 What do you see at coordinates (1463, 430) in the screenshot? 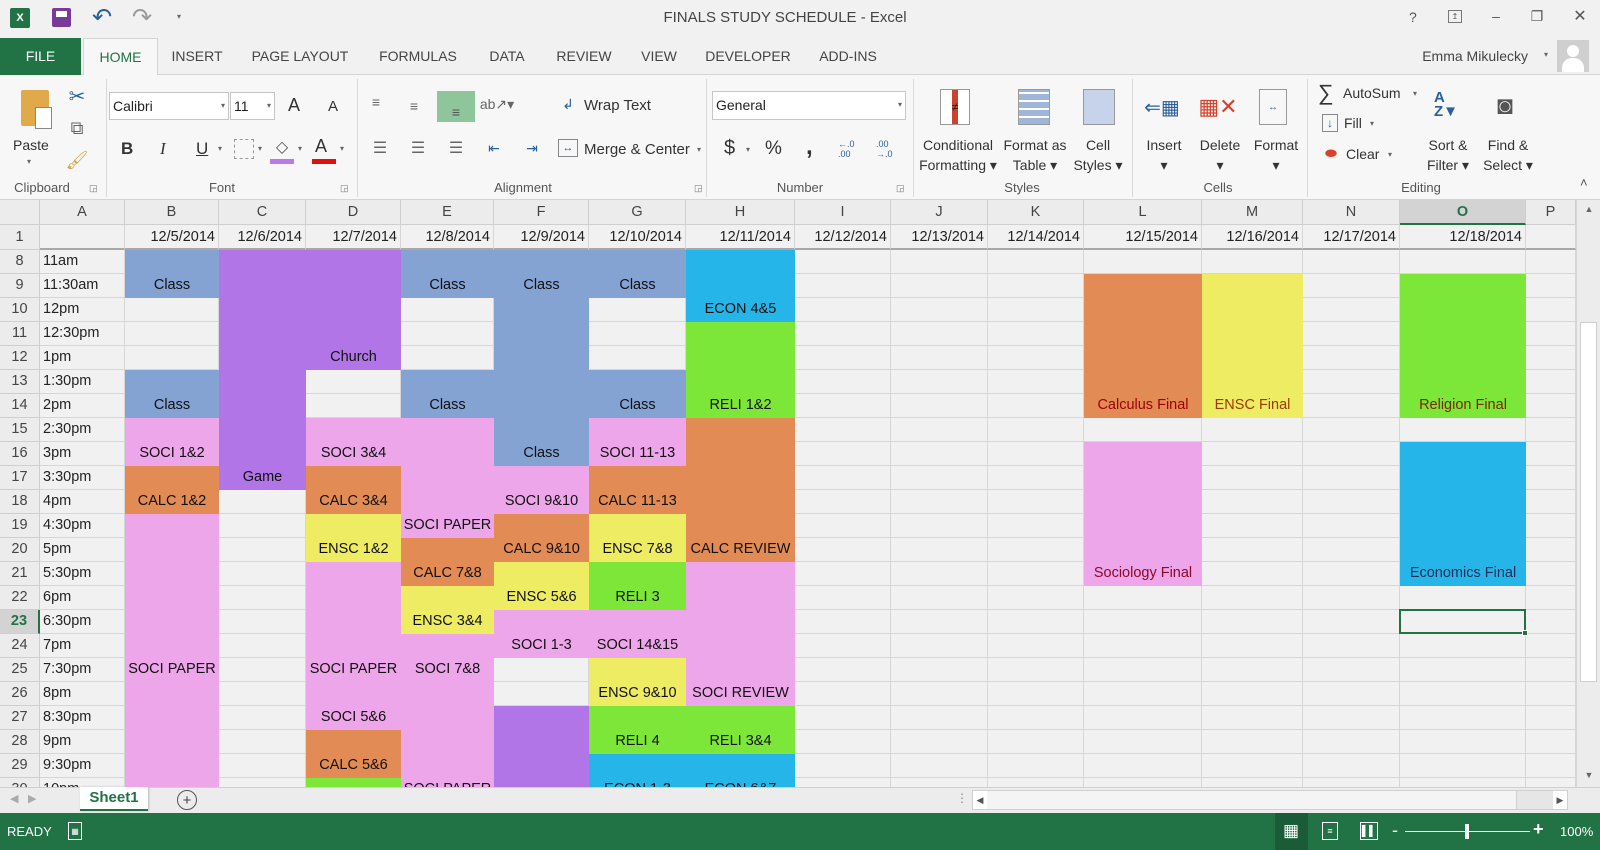
I see `cell-o15` at bounding box center [1463, 430].